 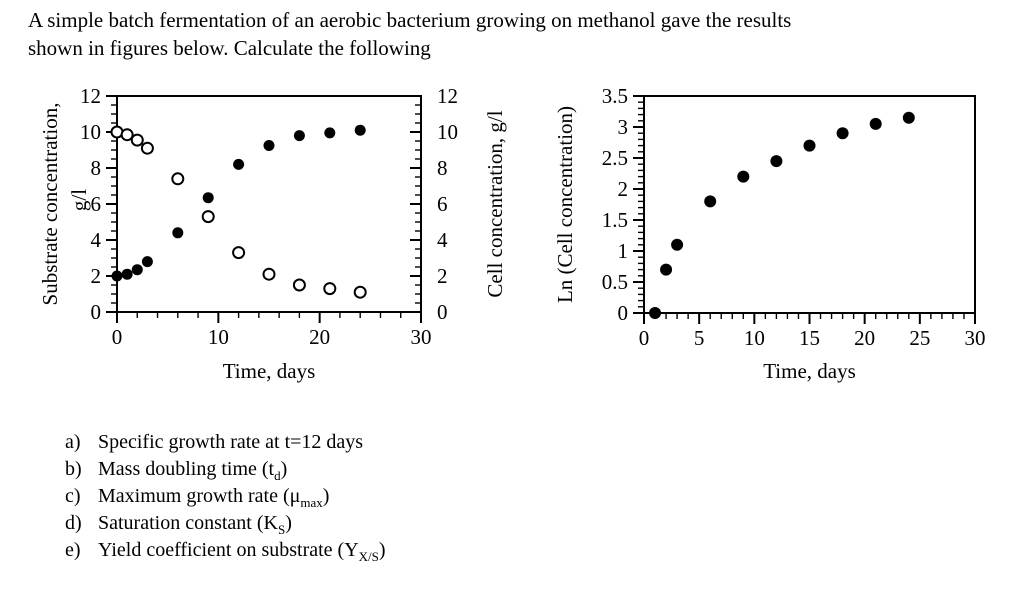 I want to click on question-text: Yield coefficient on substrate (YX/S), so click(x=242, y=551).